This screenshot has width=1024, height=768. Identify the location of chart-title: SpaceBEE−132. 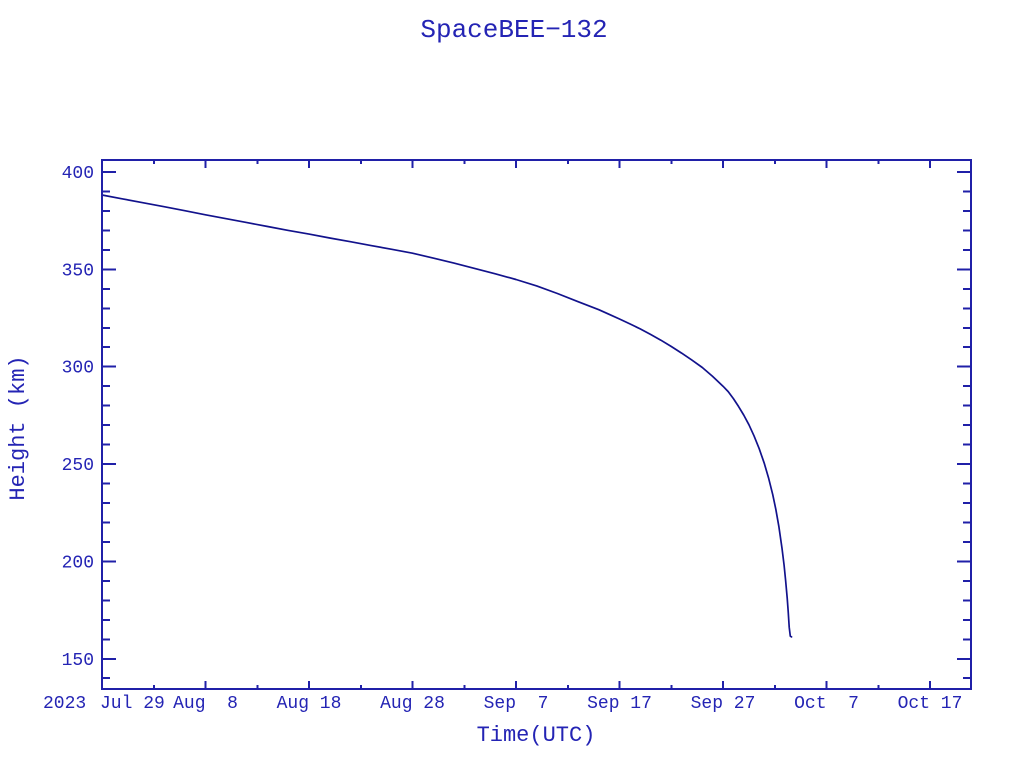
(513, 30).